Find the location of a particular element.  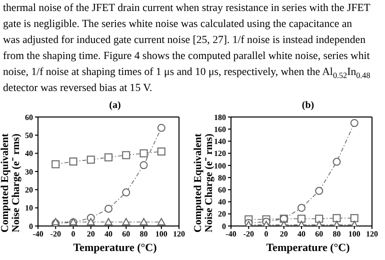

text: thermal noise of the JFET drain current when stray resistance in series with the JFET is located at coordinates (187, 8).